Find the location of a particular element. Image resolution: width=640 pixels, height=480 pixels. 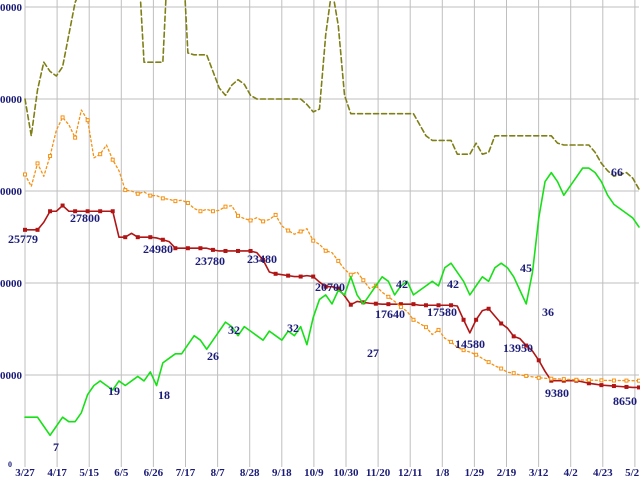

y-tick-label: 50000 is located at coordinates (11, 8).